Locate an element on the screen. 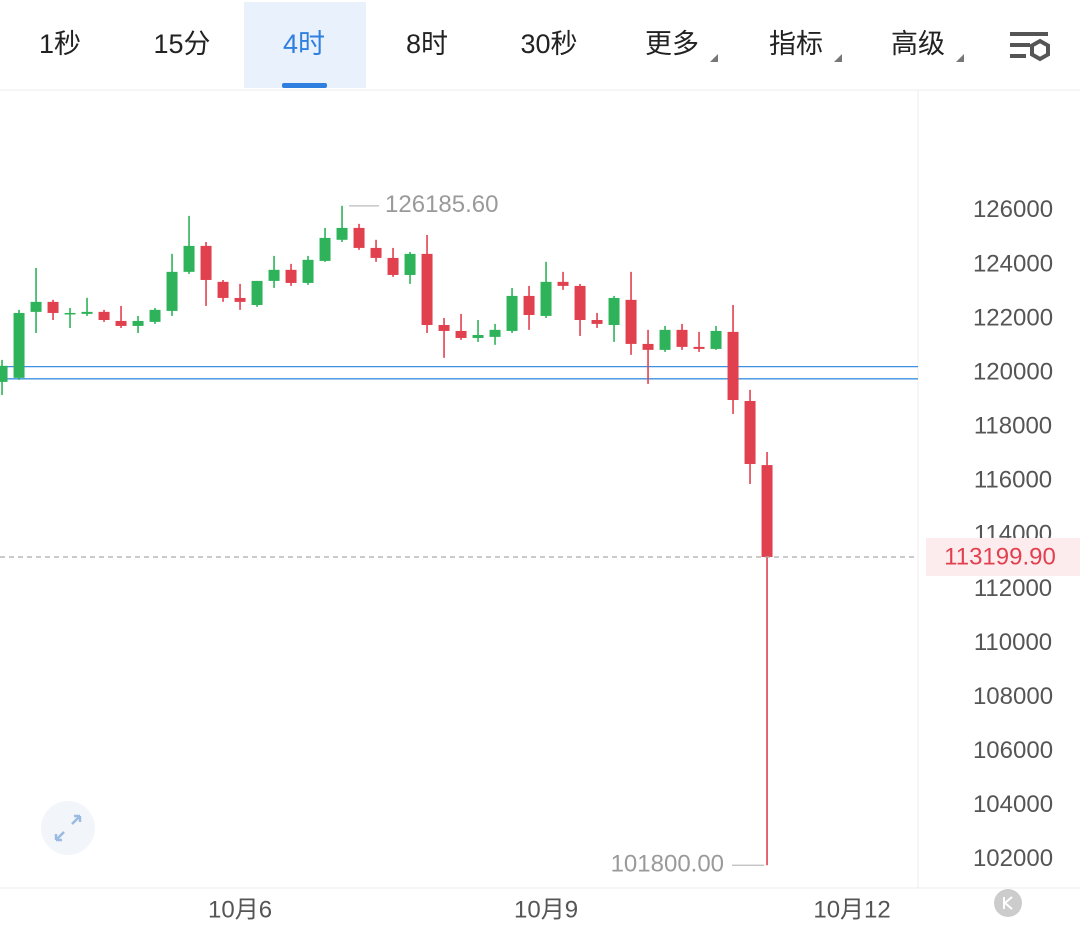 Image resolution: width=1080 pixels, height=939 pixels. settings-icon is located at coordinates (1030, 47).